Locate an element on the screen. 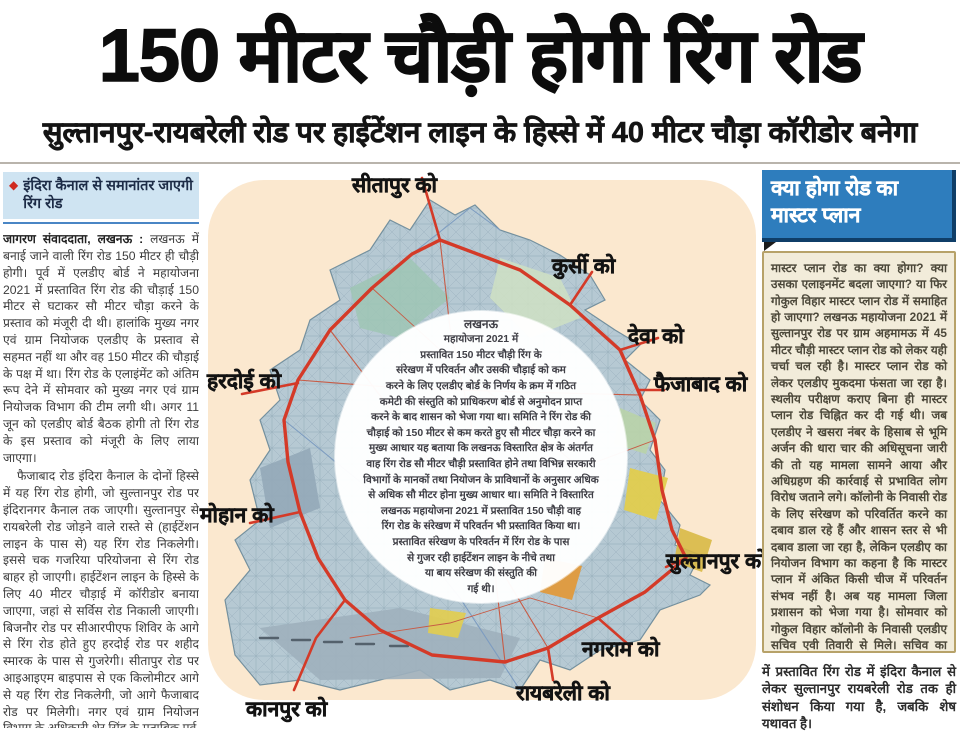  kicker-rule is located at coordinates (101, 223).